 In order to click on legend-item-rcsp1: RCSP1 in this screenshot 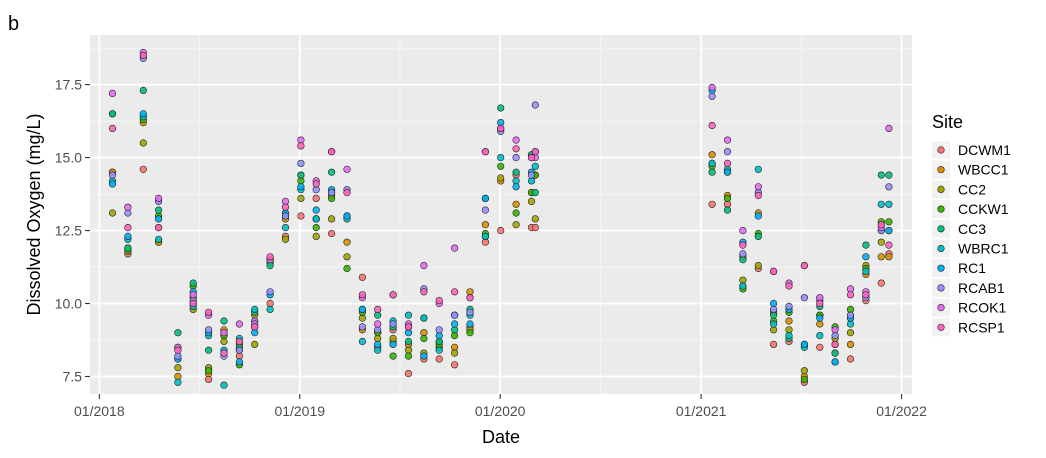, I will do `click(968, 327)`.